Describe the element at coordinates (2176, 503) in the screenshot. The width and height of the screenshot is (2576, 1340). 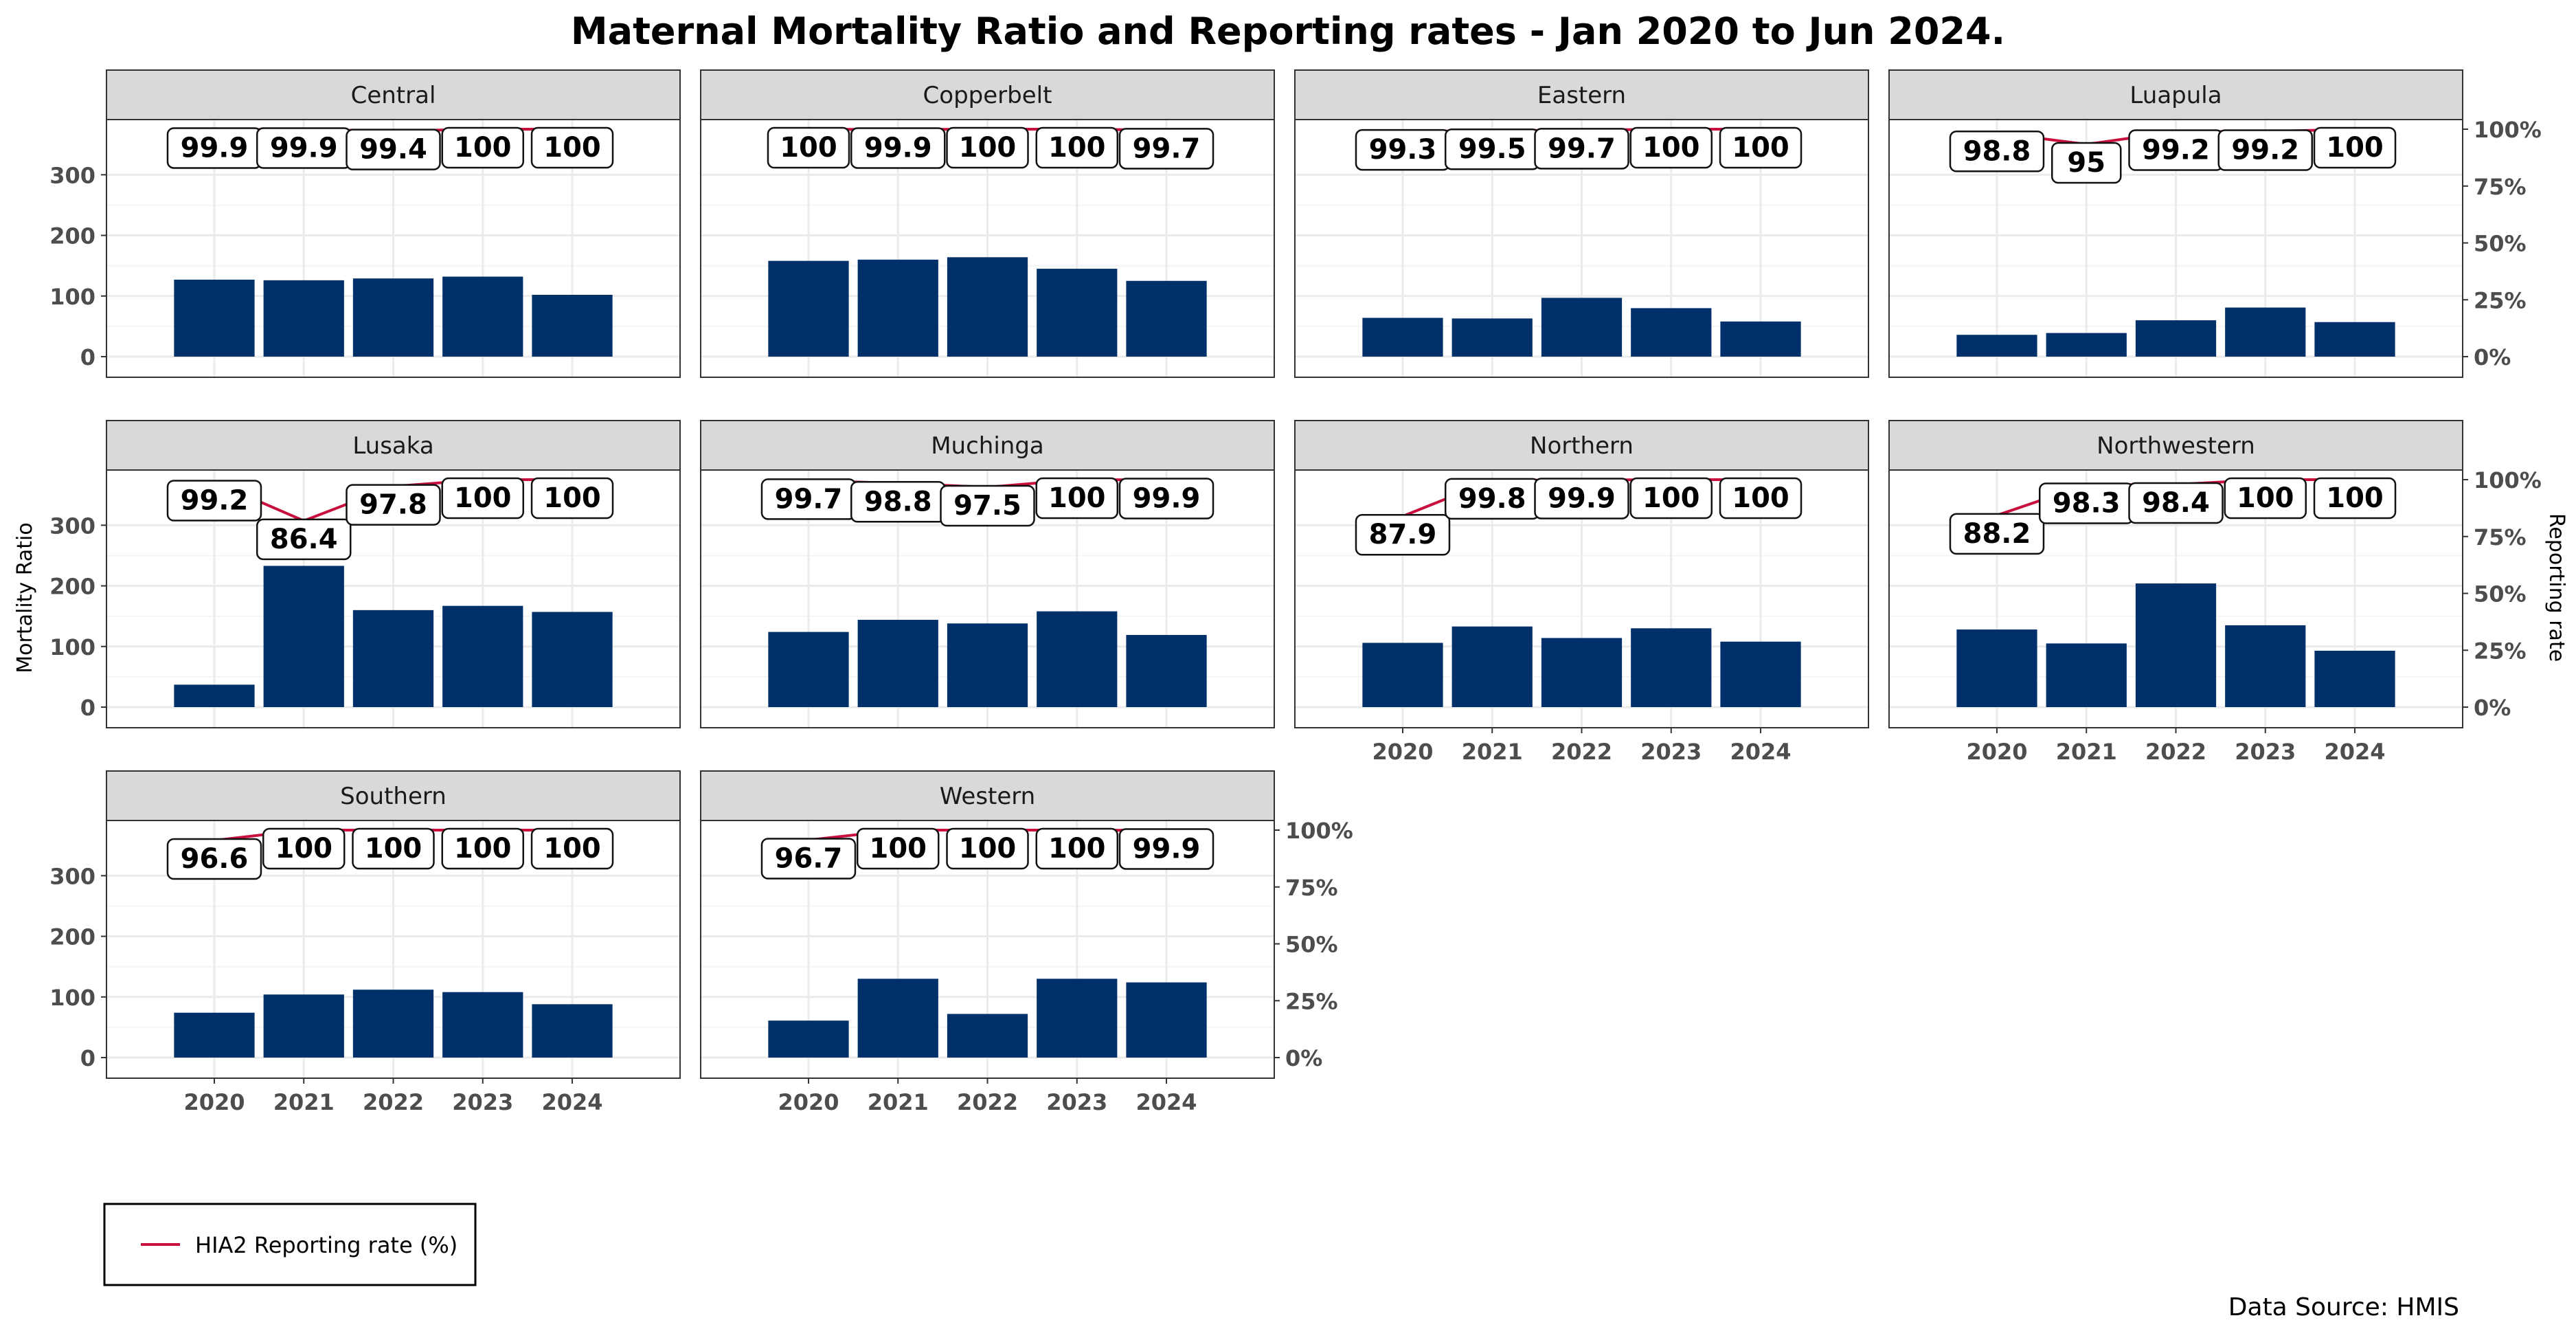
I see `rate-label: 98.4` at that location.